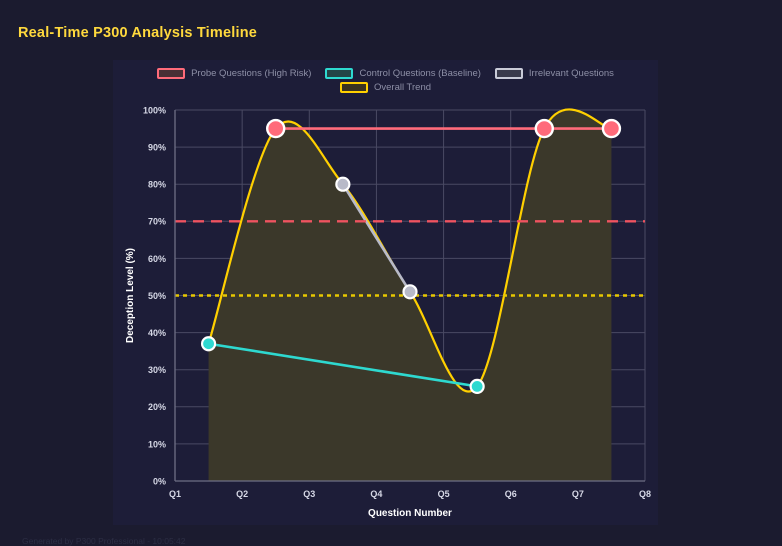 Image resolution: width=782 pixels, height=546 pixels. What do you see at coordinates (410, 513) in the screenshot?
I see `x-axis-title: Question Number` at bounding box center [410, 513].